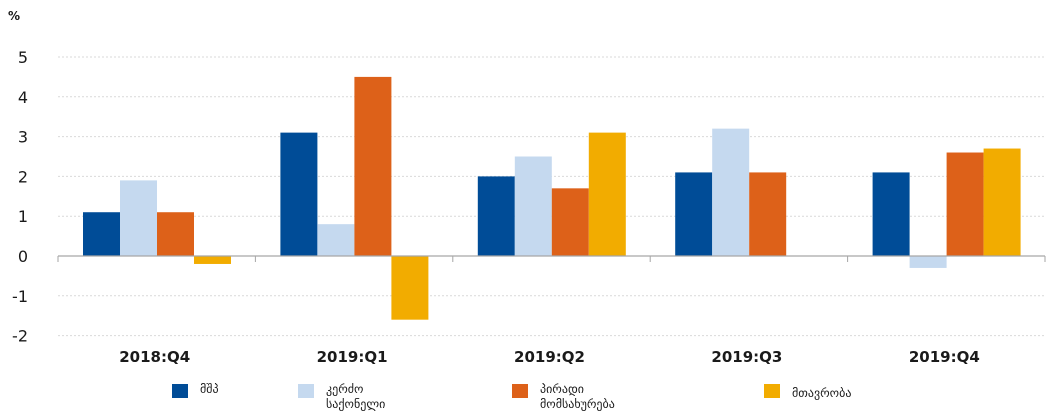 The image size is (1055, 418). I want to click on y-tick-label: 2, so click(23, 176).